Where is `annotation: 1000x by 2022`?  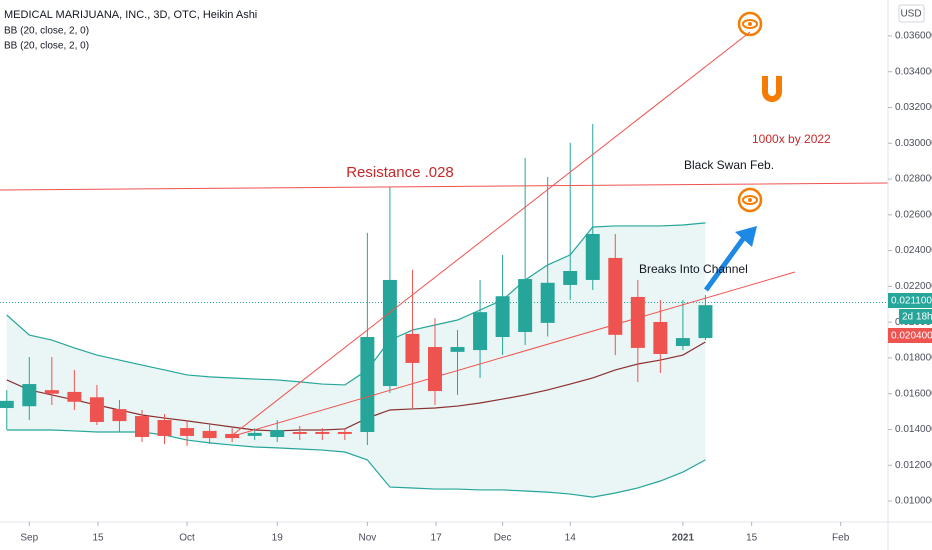
annotation: 1000x by 2022 is located at coordinates (791, 139).